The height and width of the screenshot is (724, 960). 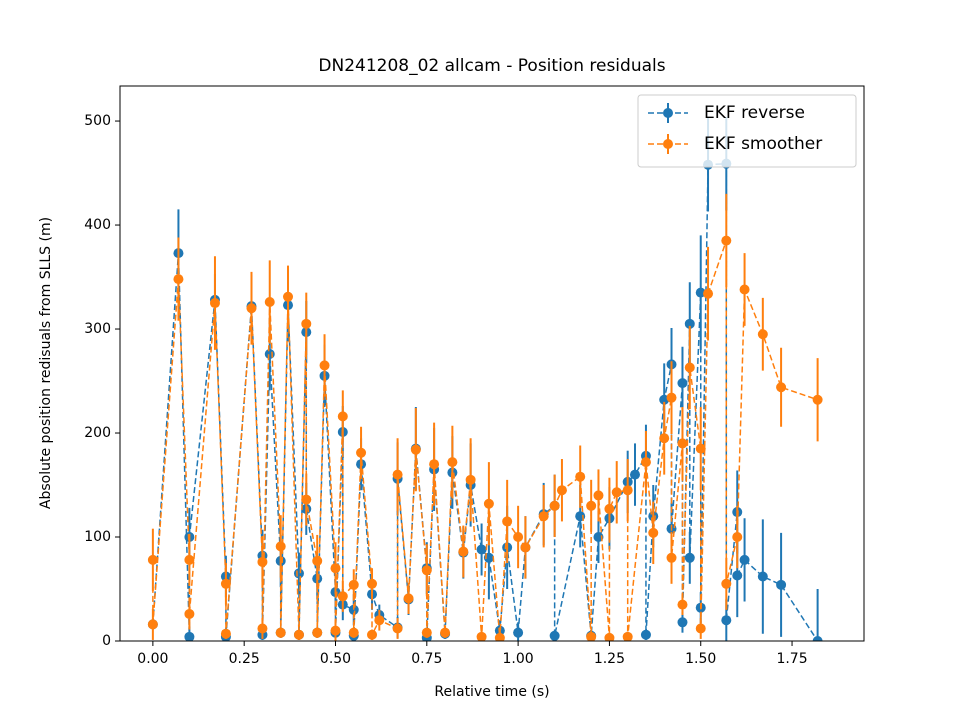 I want to click on y-tick-label: 200, so click(x=97, y=433).